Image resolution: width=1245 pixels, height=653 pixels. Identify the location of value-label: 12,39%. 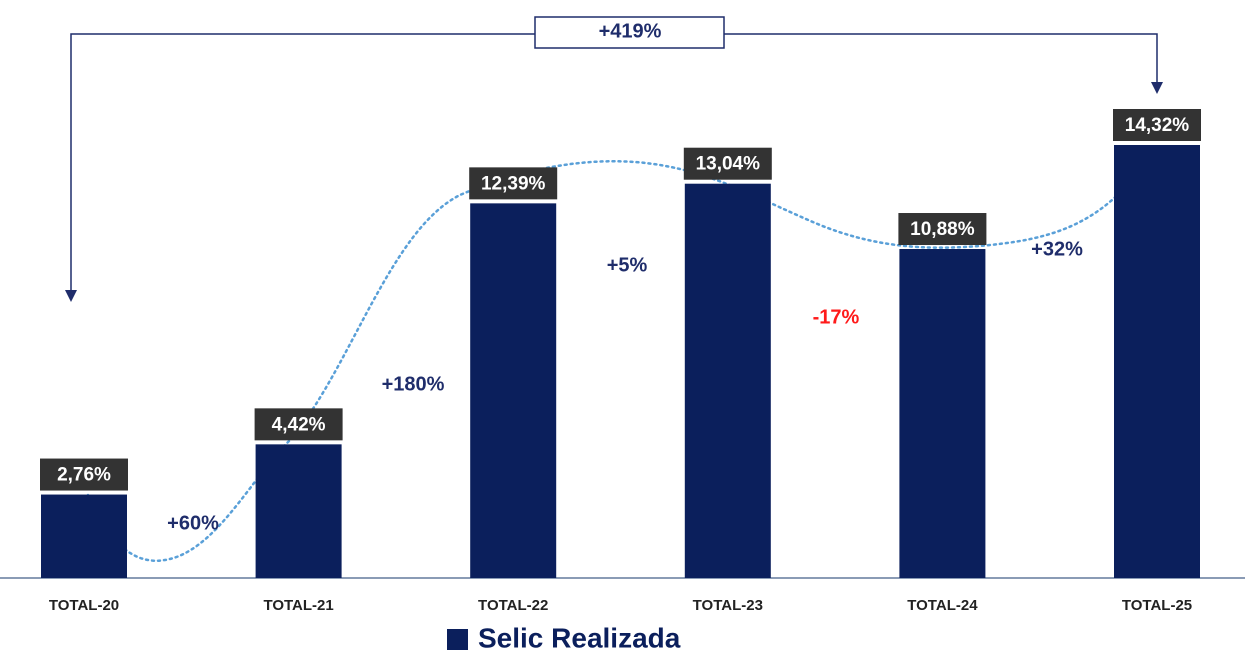
(513, 183).